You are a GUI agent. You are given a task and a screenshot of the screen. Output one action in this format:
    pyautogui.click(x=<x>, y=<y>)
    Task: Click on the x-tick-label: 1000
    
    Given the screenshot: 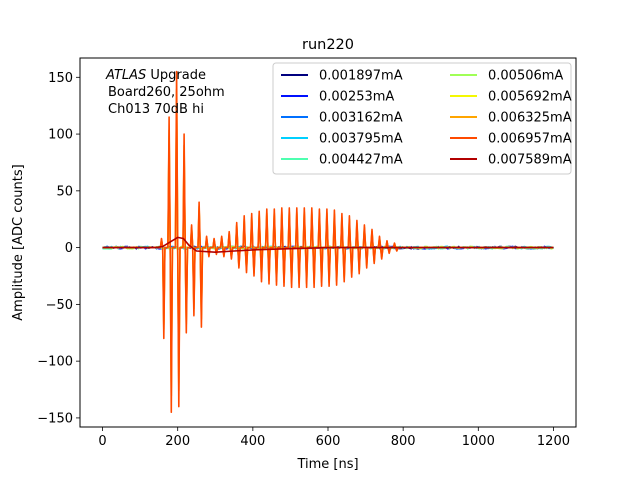 What is the action you would take?
    pyautogui.click(x=478, y=441)
    